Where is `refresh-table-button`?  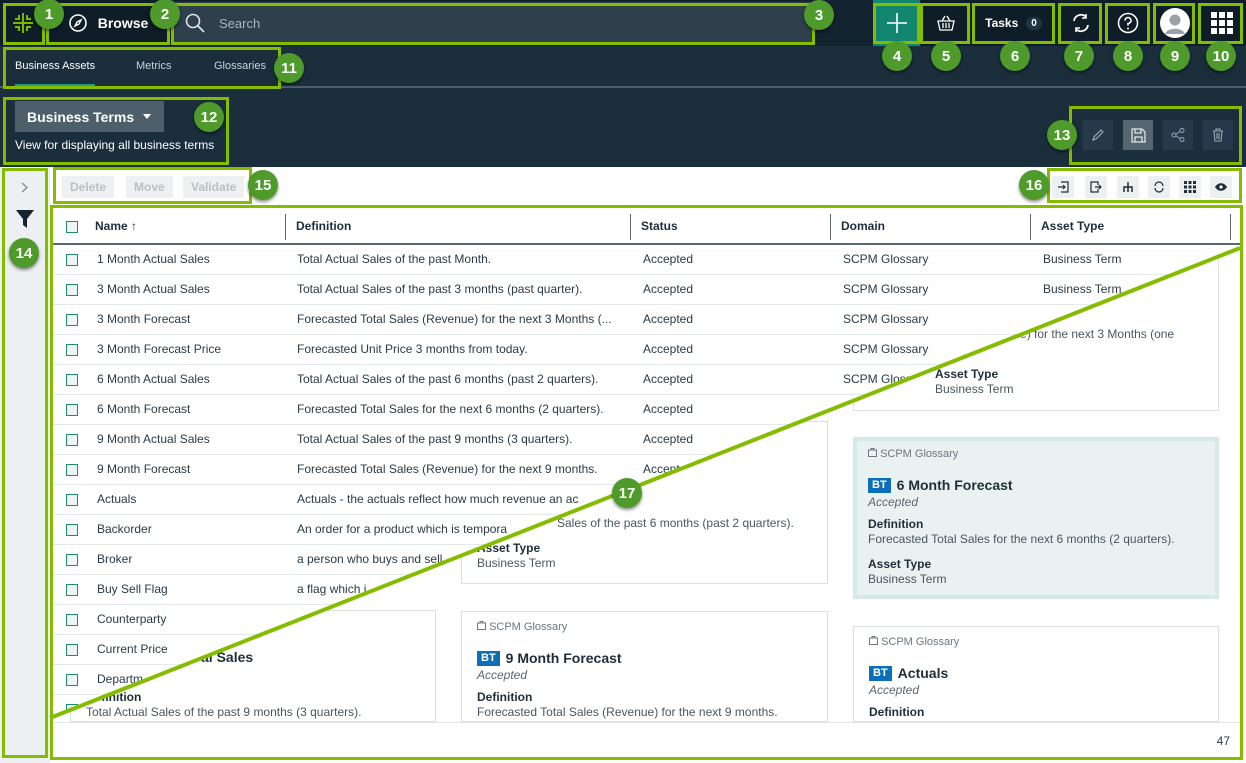 refresh-table-button is located at coordinates (1159, 187).